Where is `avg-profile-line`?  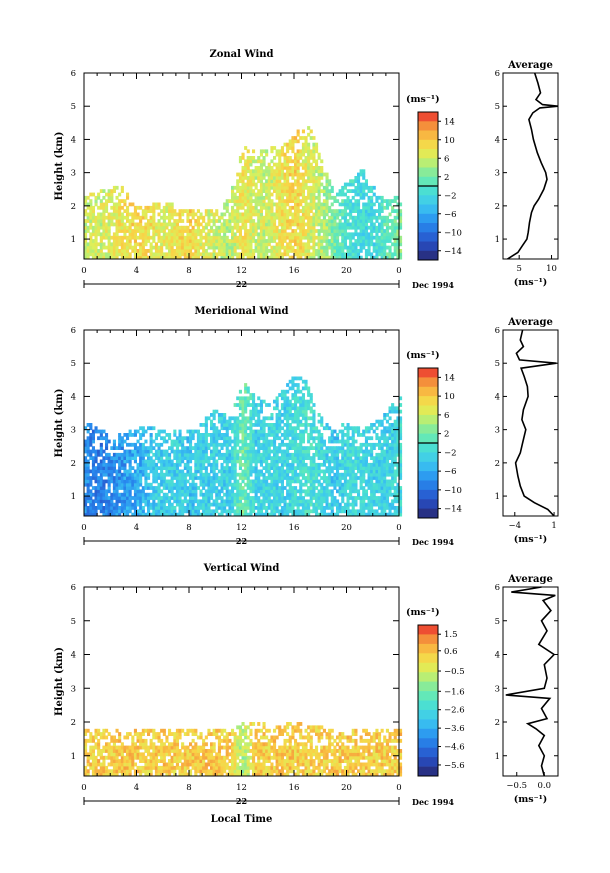 avg-profile-line is located at coordinates (533, 166).